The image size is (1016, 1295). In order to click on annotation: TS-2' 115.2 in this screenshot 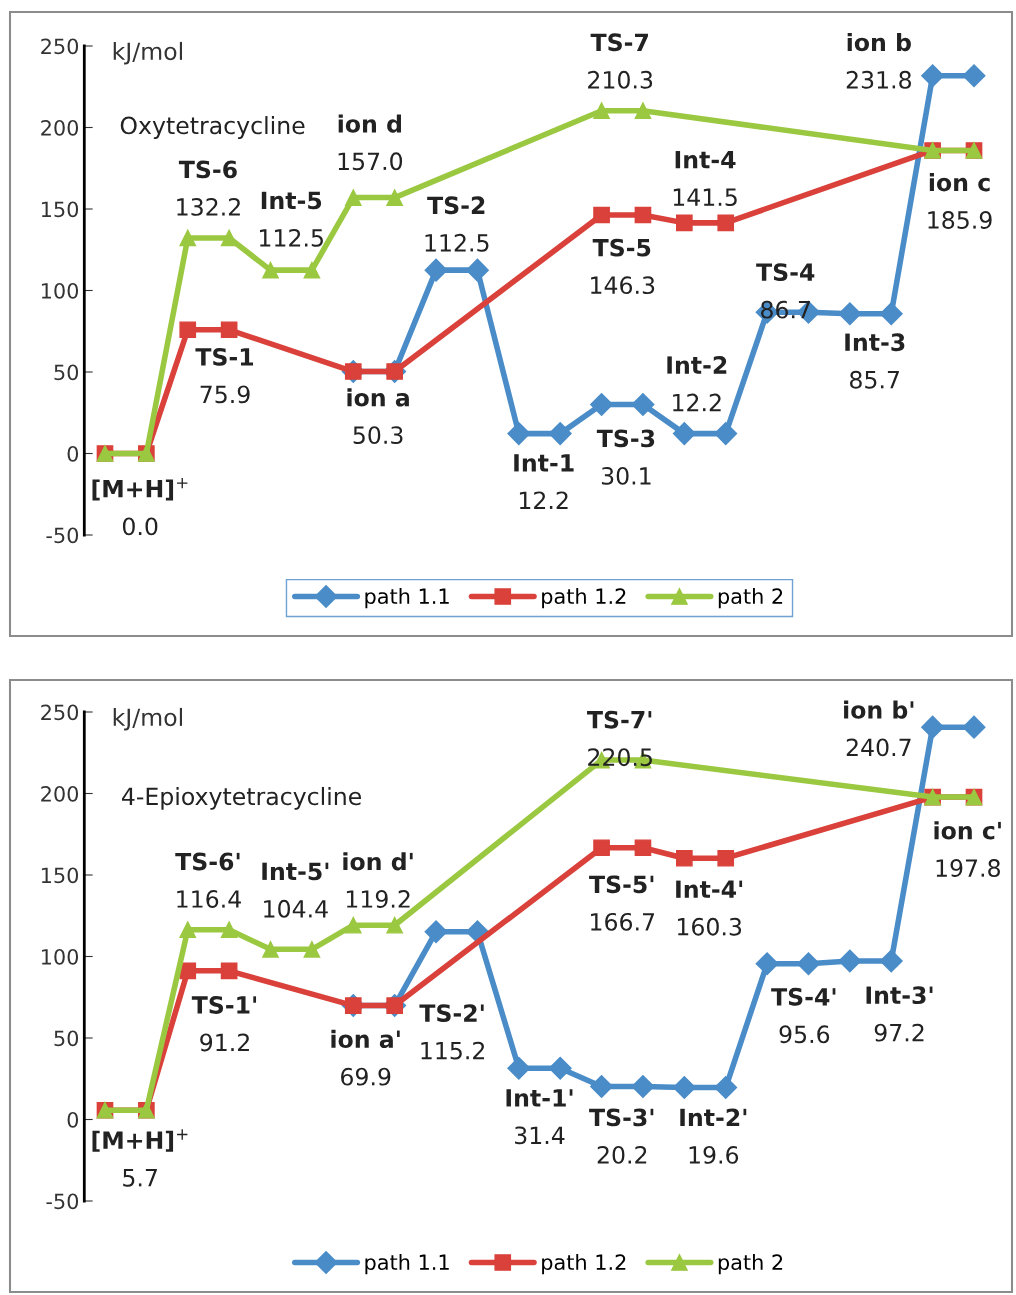, I will do `click(452, 1032)`.